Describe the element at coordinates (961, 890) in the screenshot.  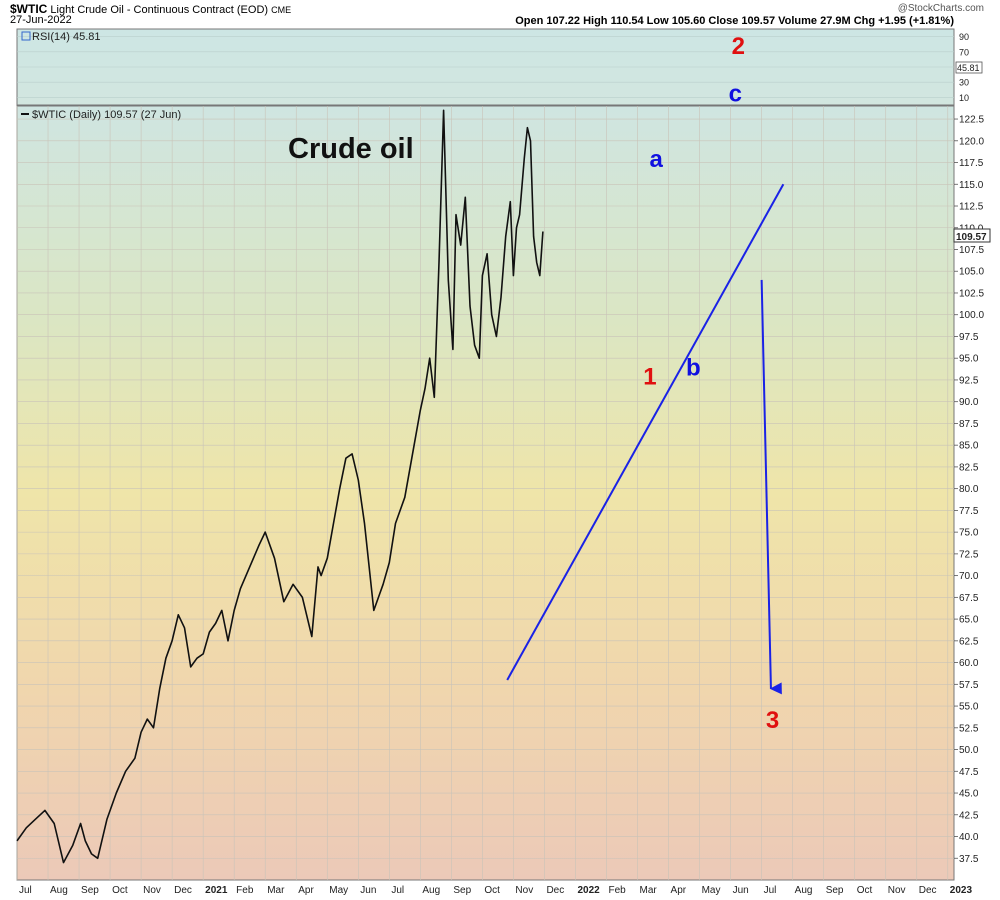
I see `x-tick-label: 2023` at that location.